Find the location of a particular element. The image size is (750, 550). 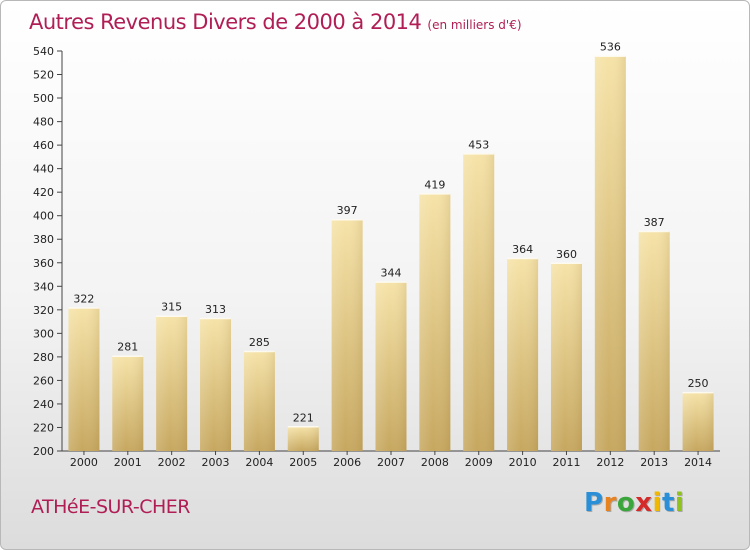

bar-value-label: 344 is located at coordinates (391, 273).